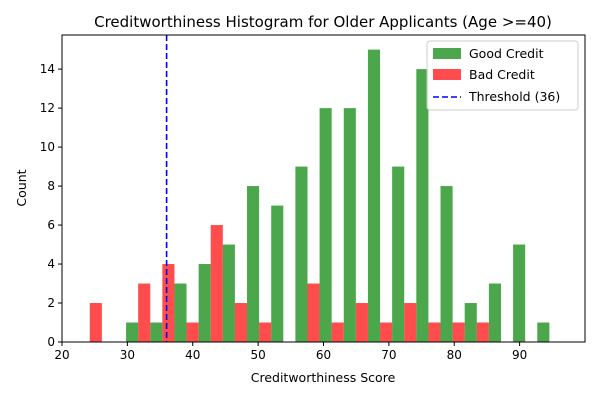 This screenshot has width=600, height=400. I want to click on legend-swatch-bad-credit, so click(447, 74).